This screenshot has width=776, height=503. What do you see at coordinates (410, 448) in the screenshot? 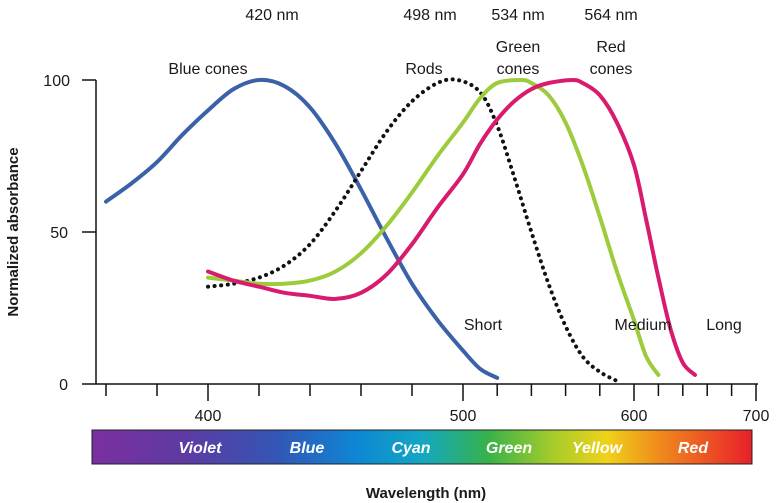
I see `band-label-cyan: Cyan` at bounding box center [410, 448].